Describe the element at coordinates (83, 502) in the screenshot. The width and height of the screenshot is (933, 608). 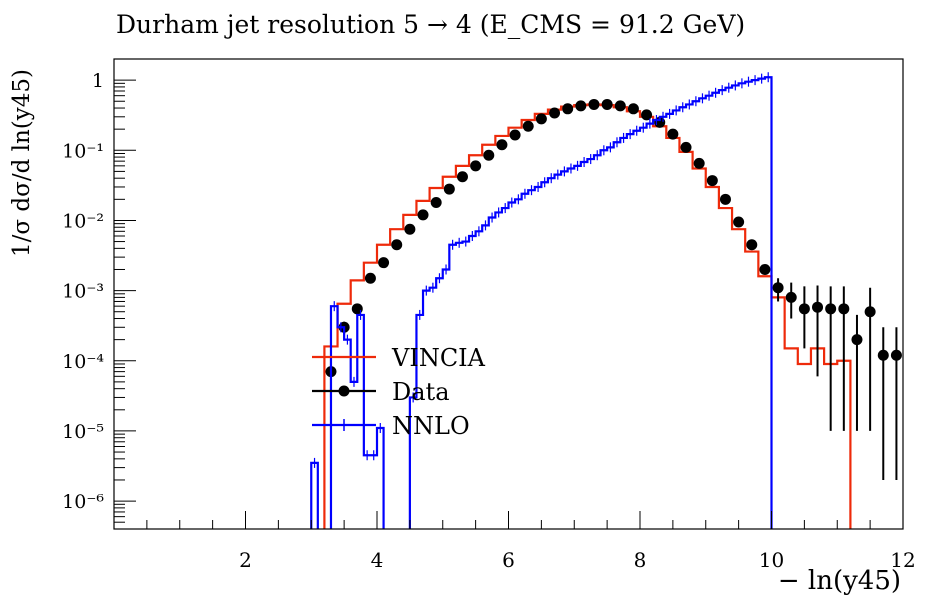
I see `y-tick-label: 10⁻⁶` at that location.